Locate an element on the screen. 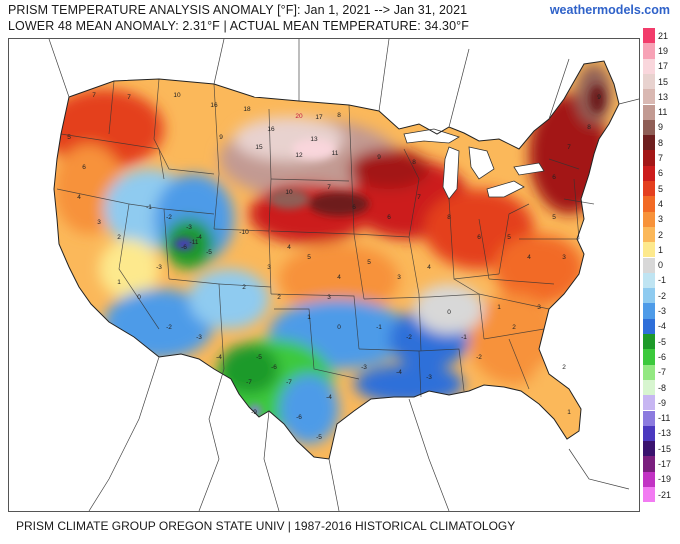 Image resolution: width=680 pixels, height=544 pixels. anomaly-value-label: 16 is located at coordinates (271, 129).